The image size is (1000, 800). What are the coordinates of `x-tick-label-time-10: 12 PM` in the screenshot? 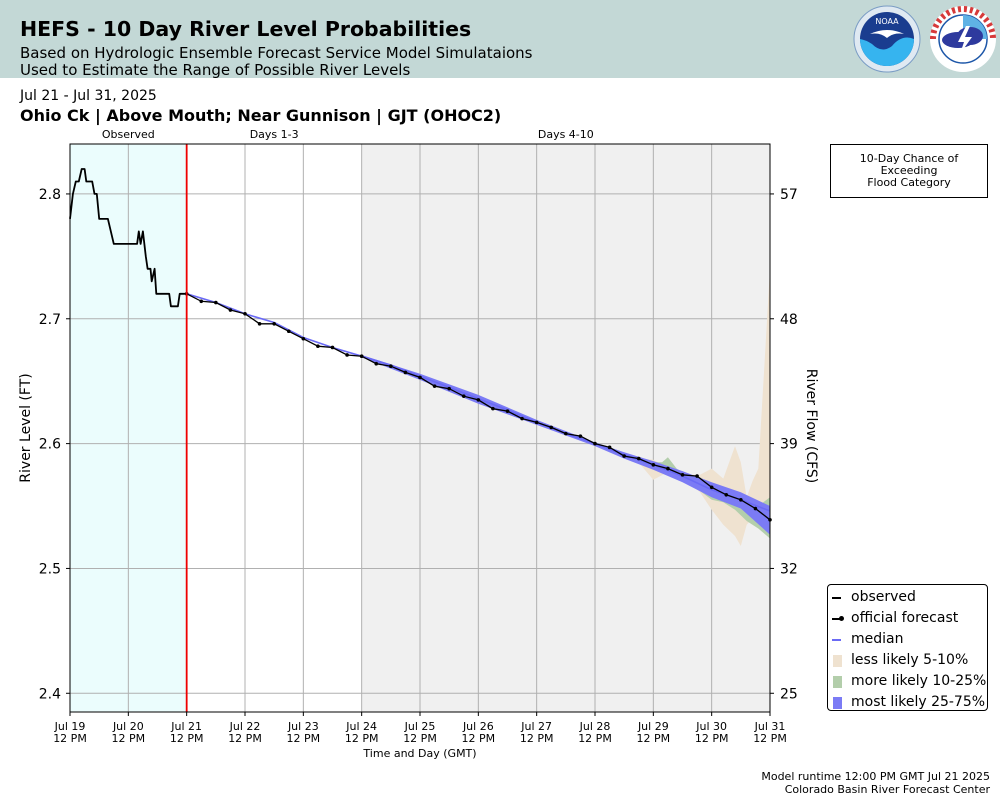 It's located at (654, 738).